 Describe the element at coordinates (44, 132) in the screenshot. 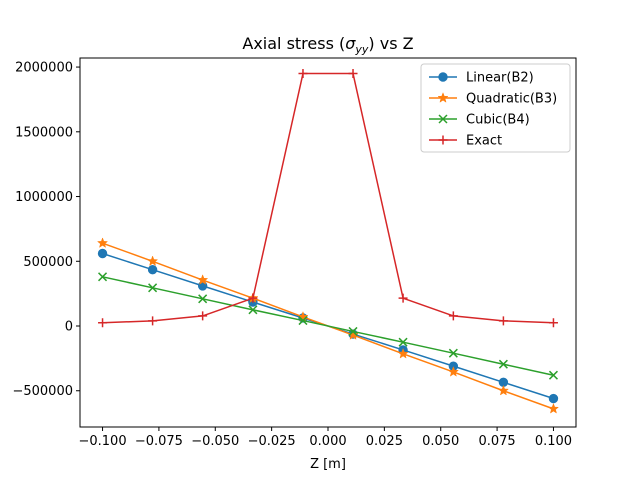

I see `y-tick-label: 1500000` at that location.